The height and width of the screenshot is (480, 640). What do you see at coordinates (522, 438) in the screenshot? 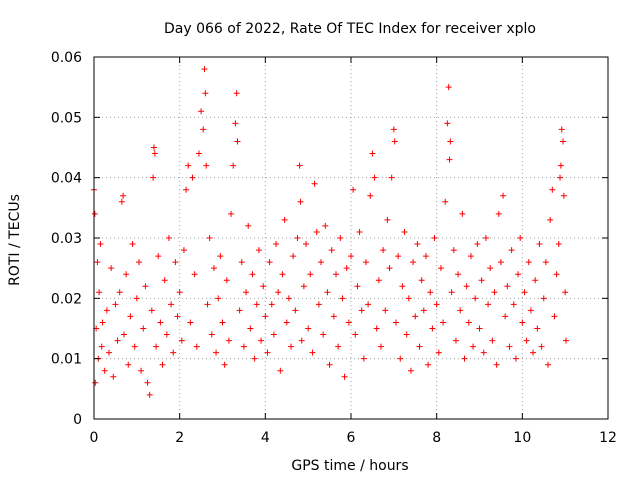
I see `x-tick-label: 10` at bounding box center [522, 438].